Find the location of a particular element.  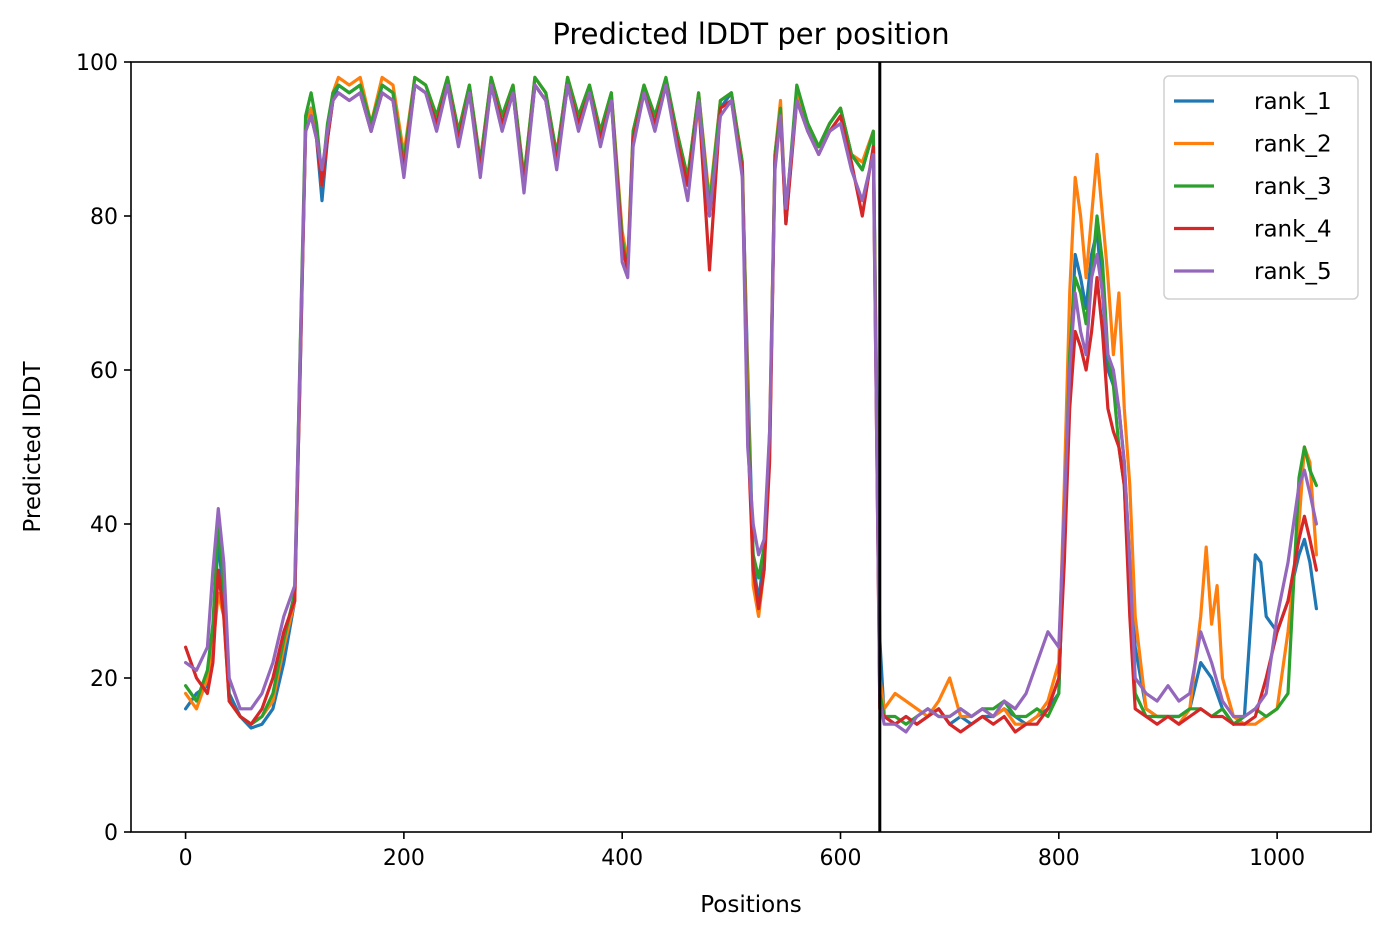

y-tick-label: 40 is located at coordinates (104, 525).